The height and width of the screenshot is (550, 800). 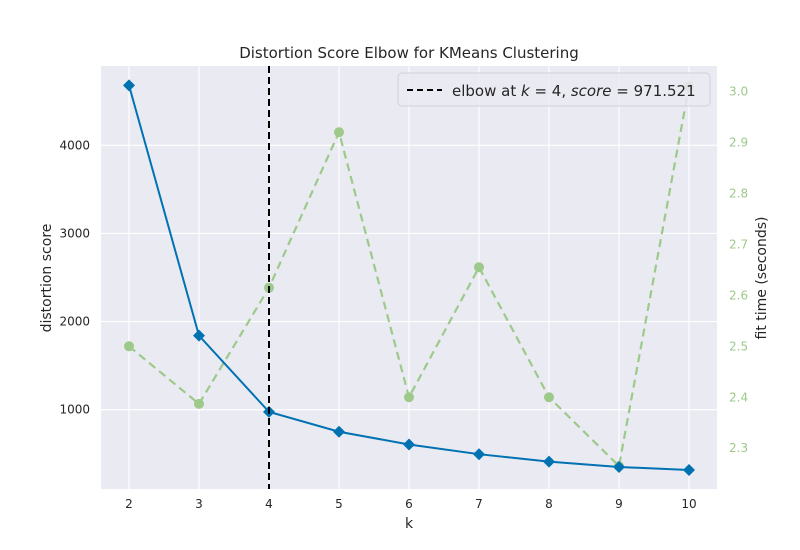 What do you see at coordinates (129, 504) in the screenshot?
I see `x-tick-label: 2` at bounding box center [129, 504].